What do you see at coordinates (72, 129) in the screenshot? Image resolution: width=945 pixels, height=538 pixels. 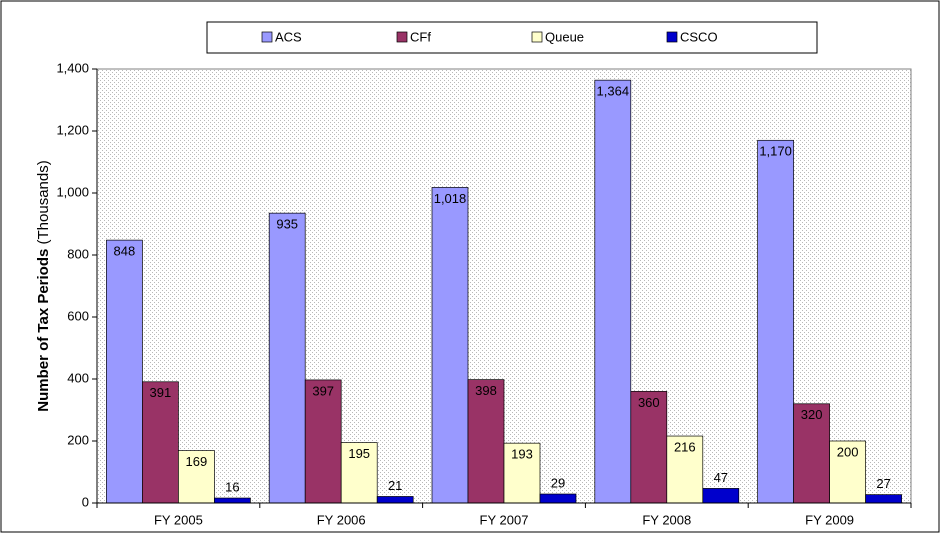 I see `y-tick-label: 1,200` at bounding box center [72, 129].